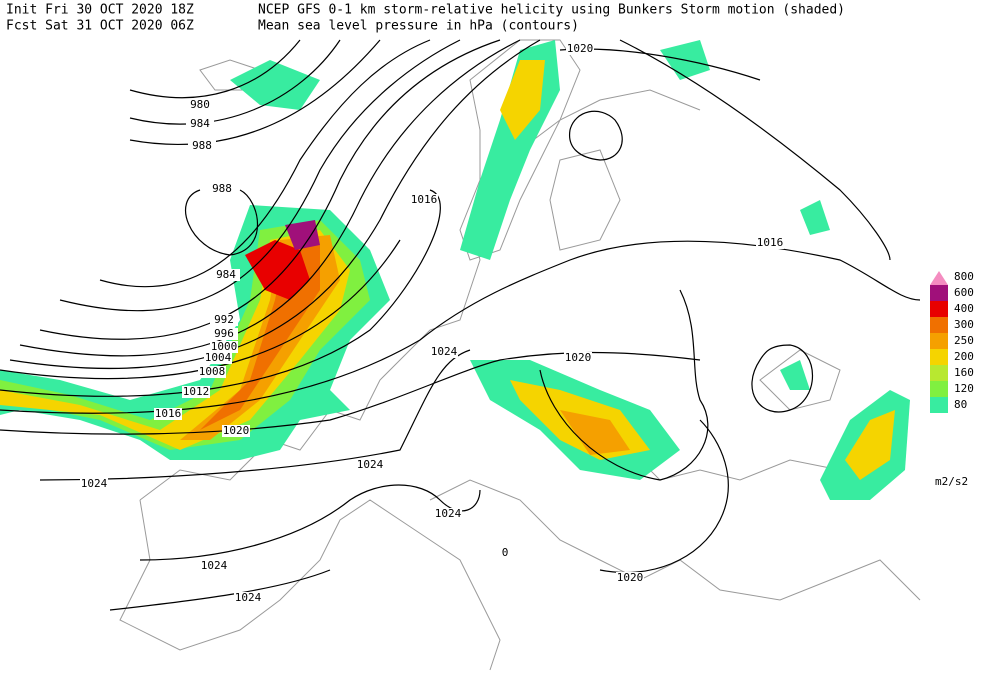 Image resolution: width=1000 pixels, height=680 pixels. Describe the element at coordinates (952, 341) in the screenshot. I see `legend: 800 600 400 300 250 200 160 120 80` at that location.